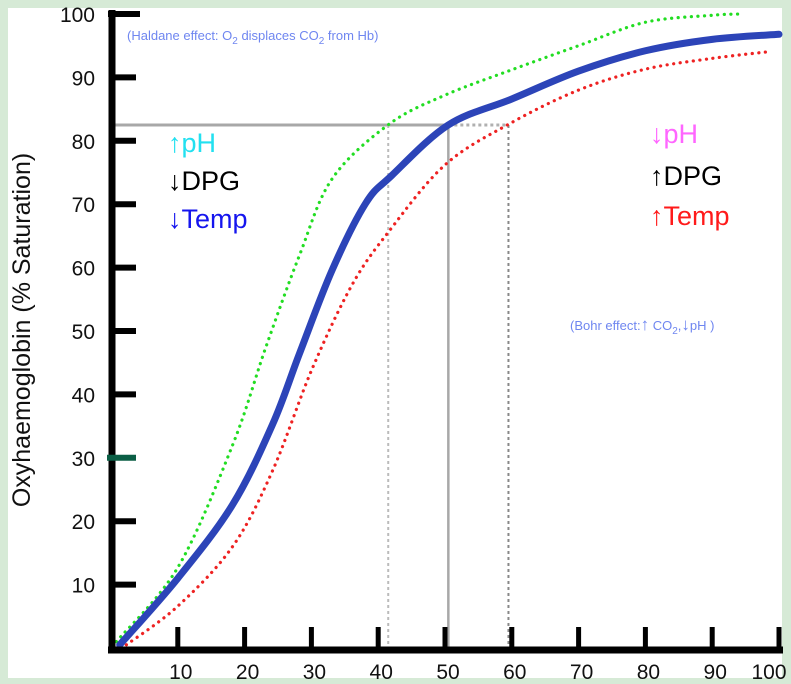  I want to click on factor-temp-down: ↓Temp, so click(208, 219).